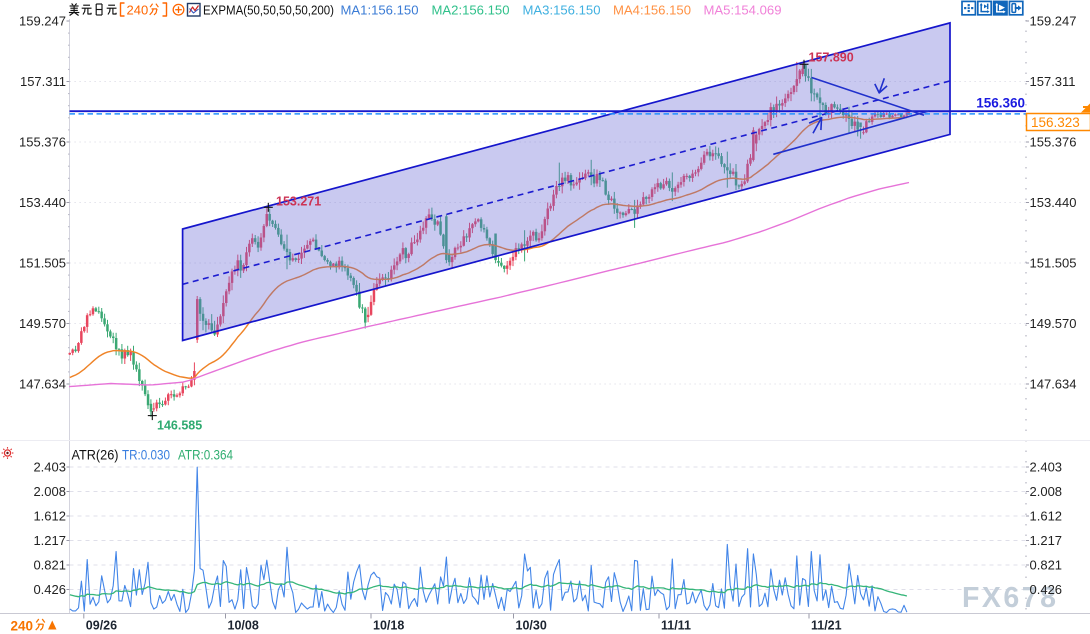  Describe the element at coordinates (531, 626) in the screenshot. I see `svg-text: 10/30` at that location.